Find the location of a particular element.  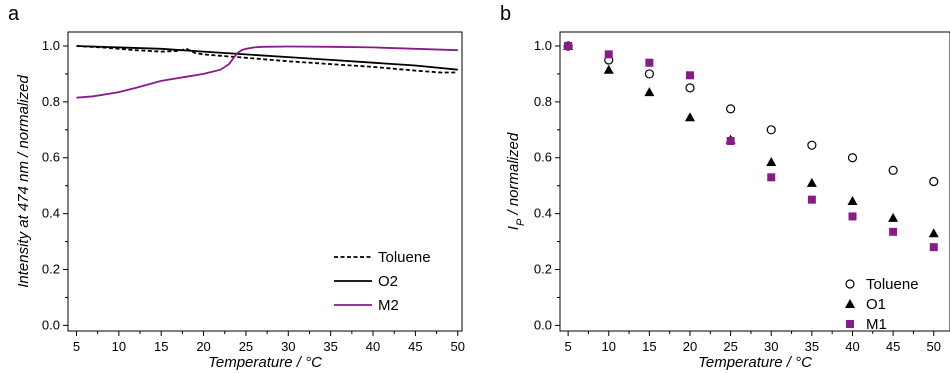

y-axis-label: IP / normalized is located at coordinates (516, 181).